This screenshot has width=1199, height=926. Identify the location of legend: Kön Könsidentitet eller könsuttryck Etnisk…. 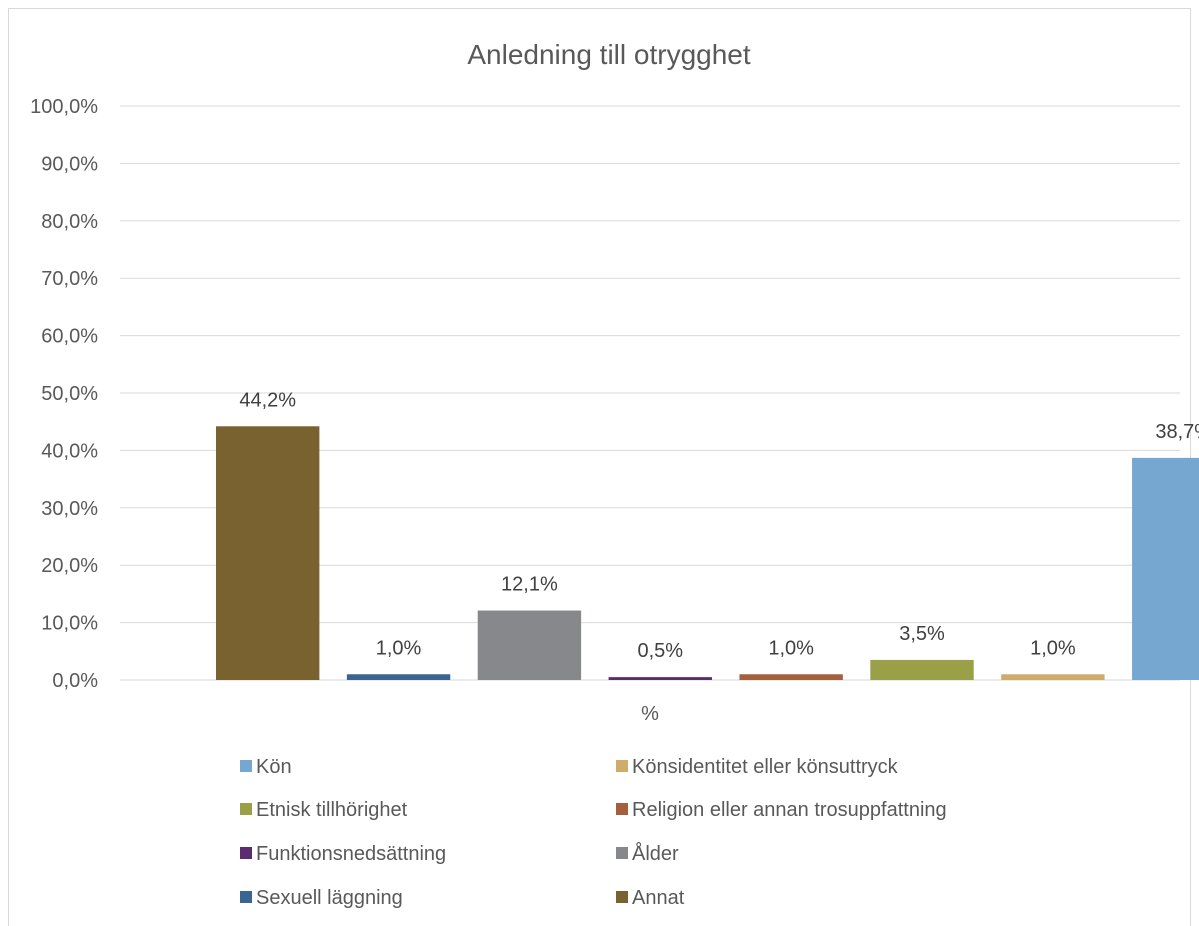
(593, 832).